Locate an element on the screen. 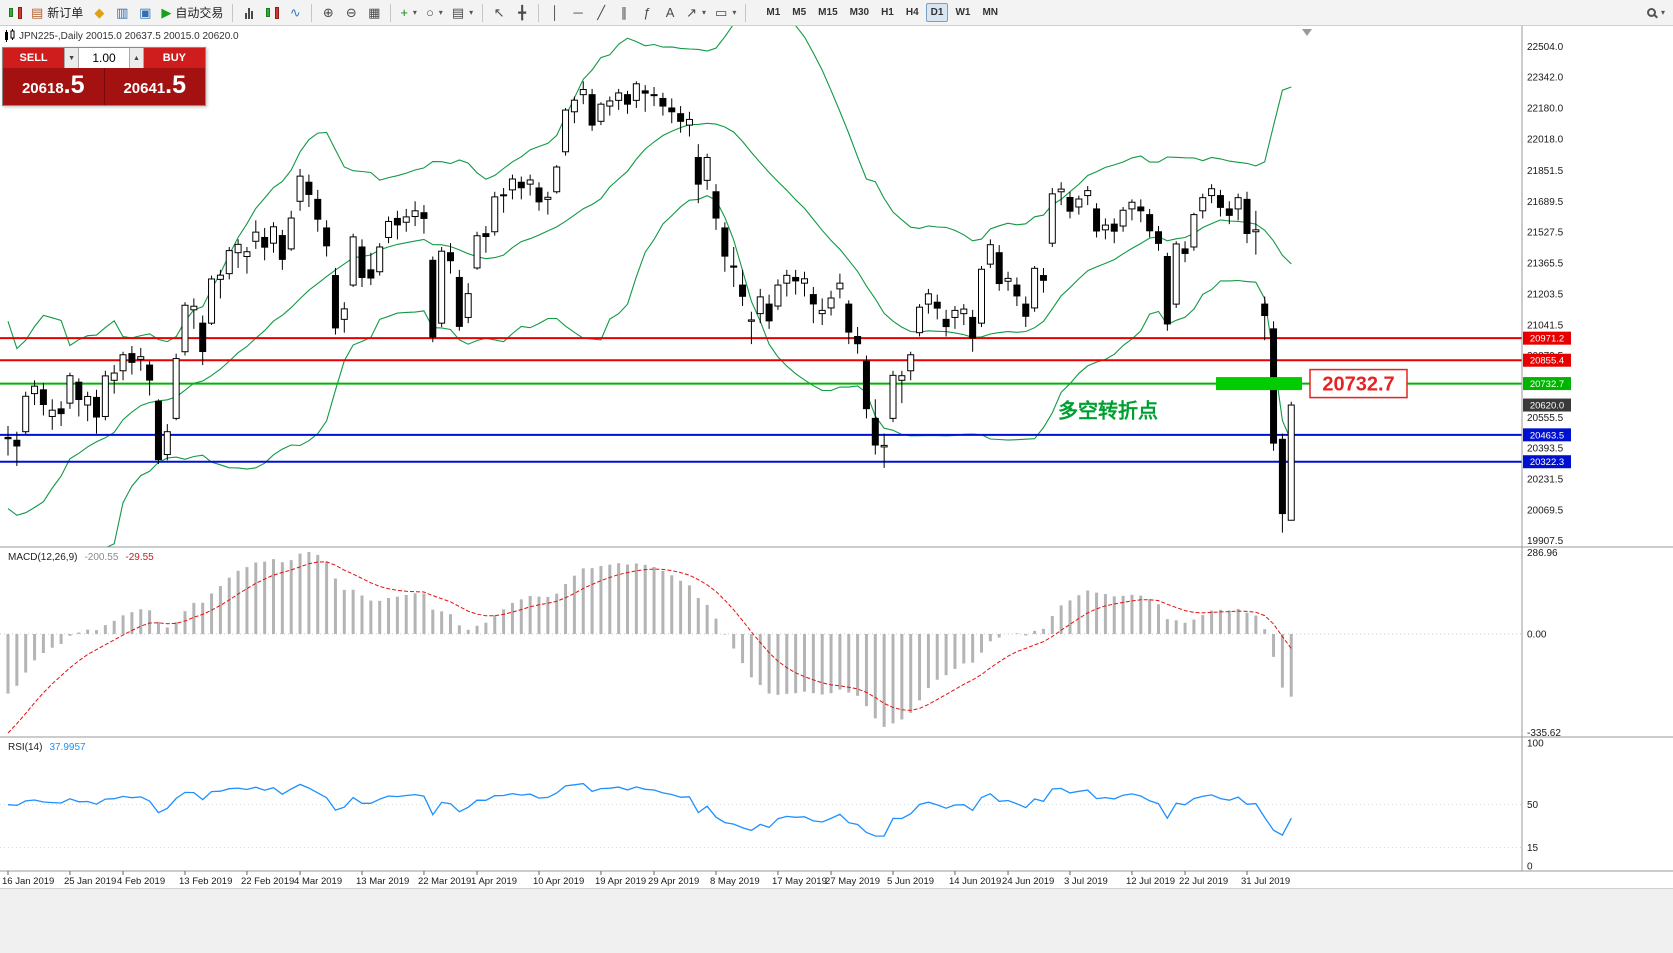 This screenshot has width=1673, height=953. timeframe-w1: W1 is located at coordinates (963, 12).